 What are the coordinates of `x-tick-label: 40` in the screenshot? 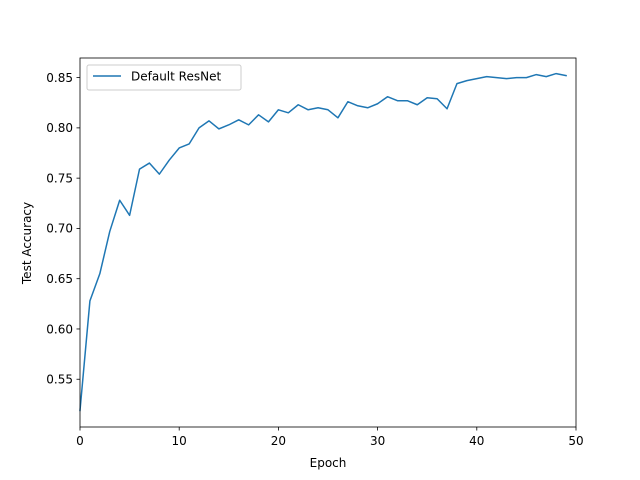 It's located at (476, 441).